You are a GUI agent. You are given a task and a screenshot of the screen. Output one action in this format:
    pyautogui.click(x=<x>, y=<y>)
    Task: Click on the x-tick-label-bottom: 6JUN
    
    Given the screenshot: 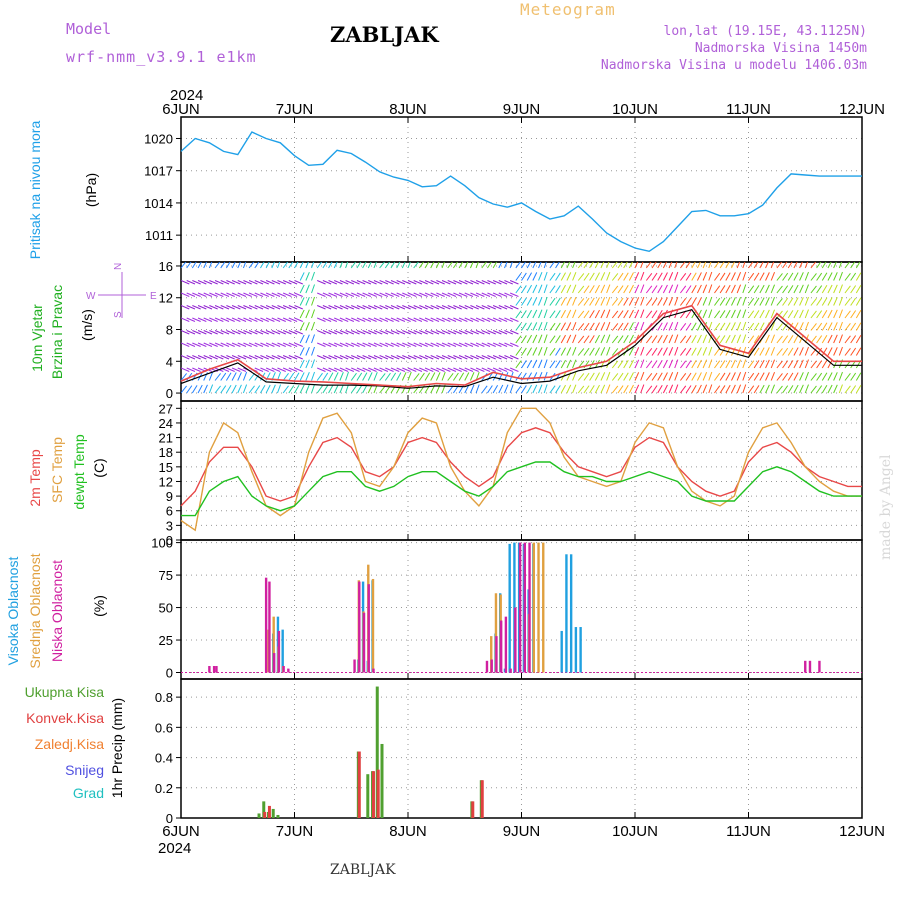 What is the action you would take?
    pyautogui.click(x=181, y=831)
    